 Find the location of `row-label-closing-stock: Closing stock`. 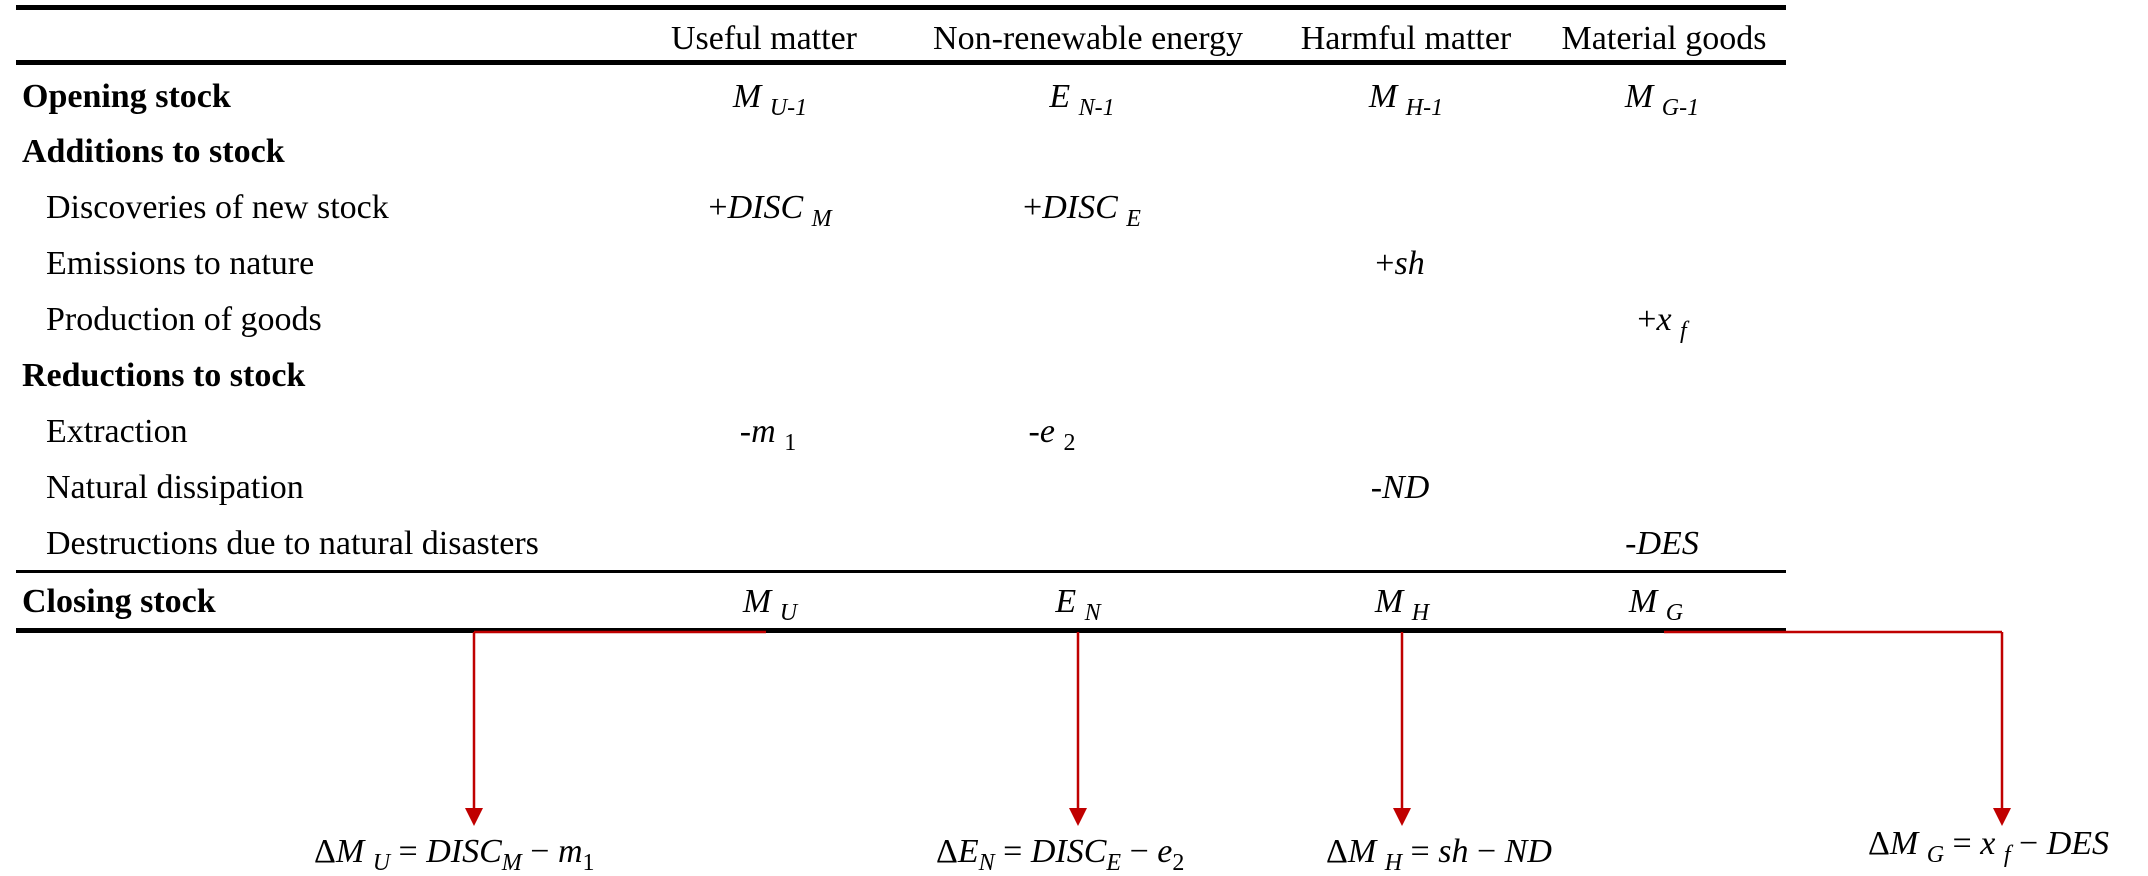

row-label-closing-stock: Closing stock is located at coordinates (119, 601).